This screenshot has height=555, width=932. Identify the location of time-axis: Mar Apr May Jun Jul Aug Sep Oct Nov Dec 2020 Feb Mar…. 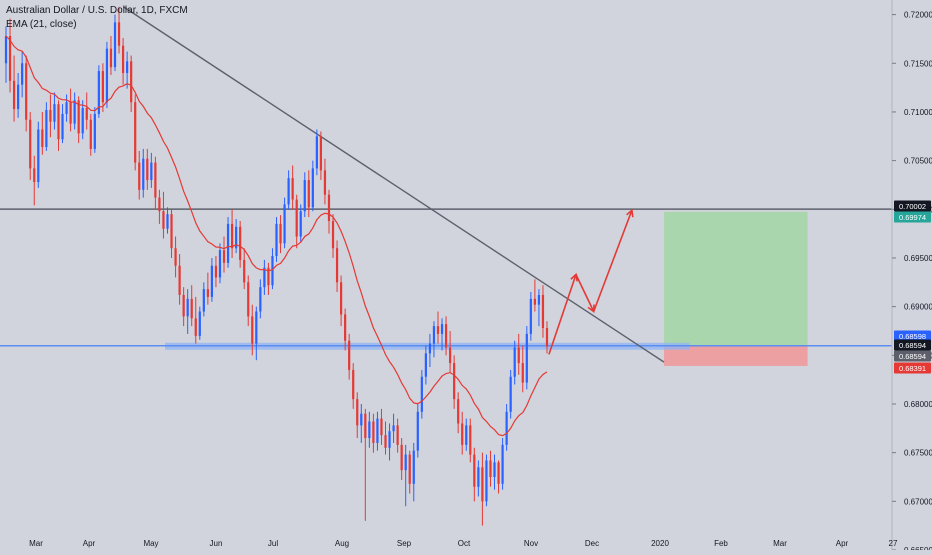
(463, 543).